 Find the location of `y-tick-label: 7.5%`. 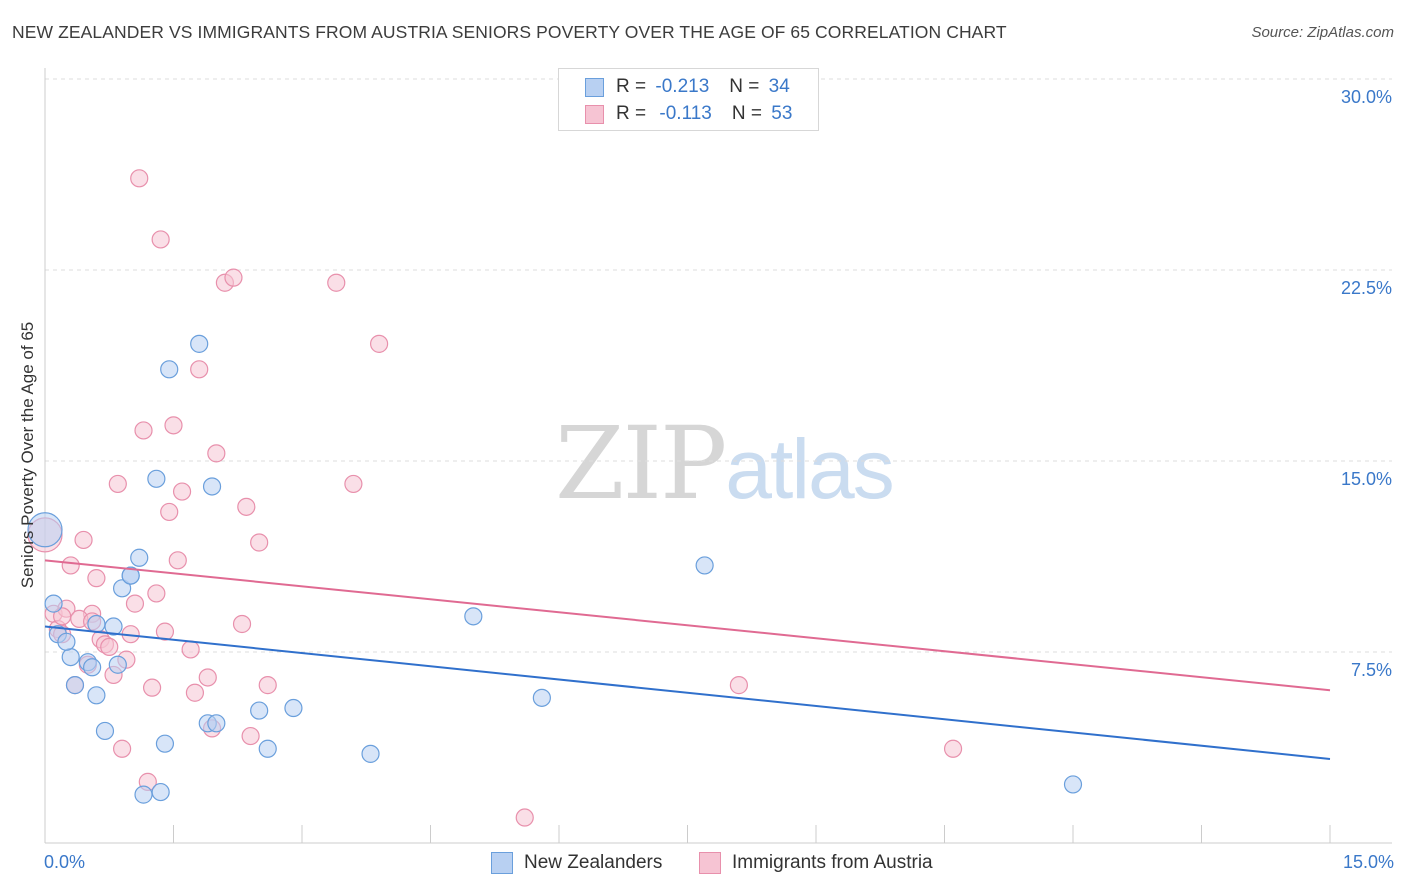

y-tick-label: 7.5% is located at coordinates (1371, 670).